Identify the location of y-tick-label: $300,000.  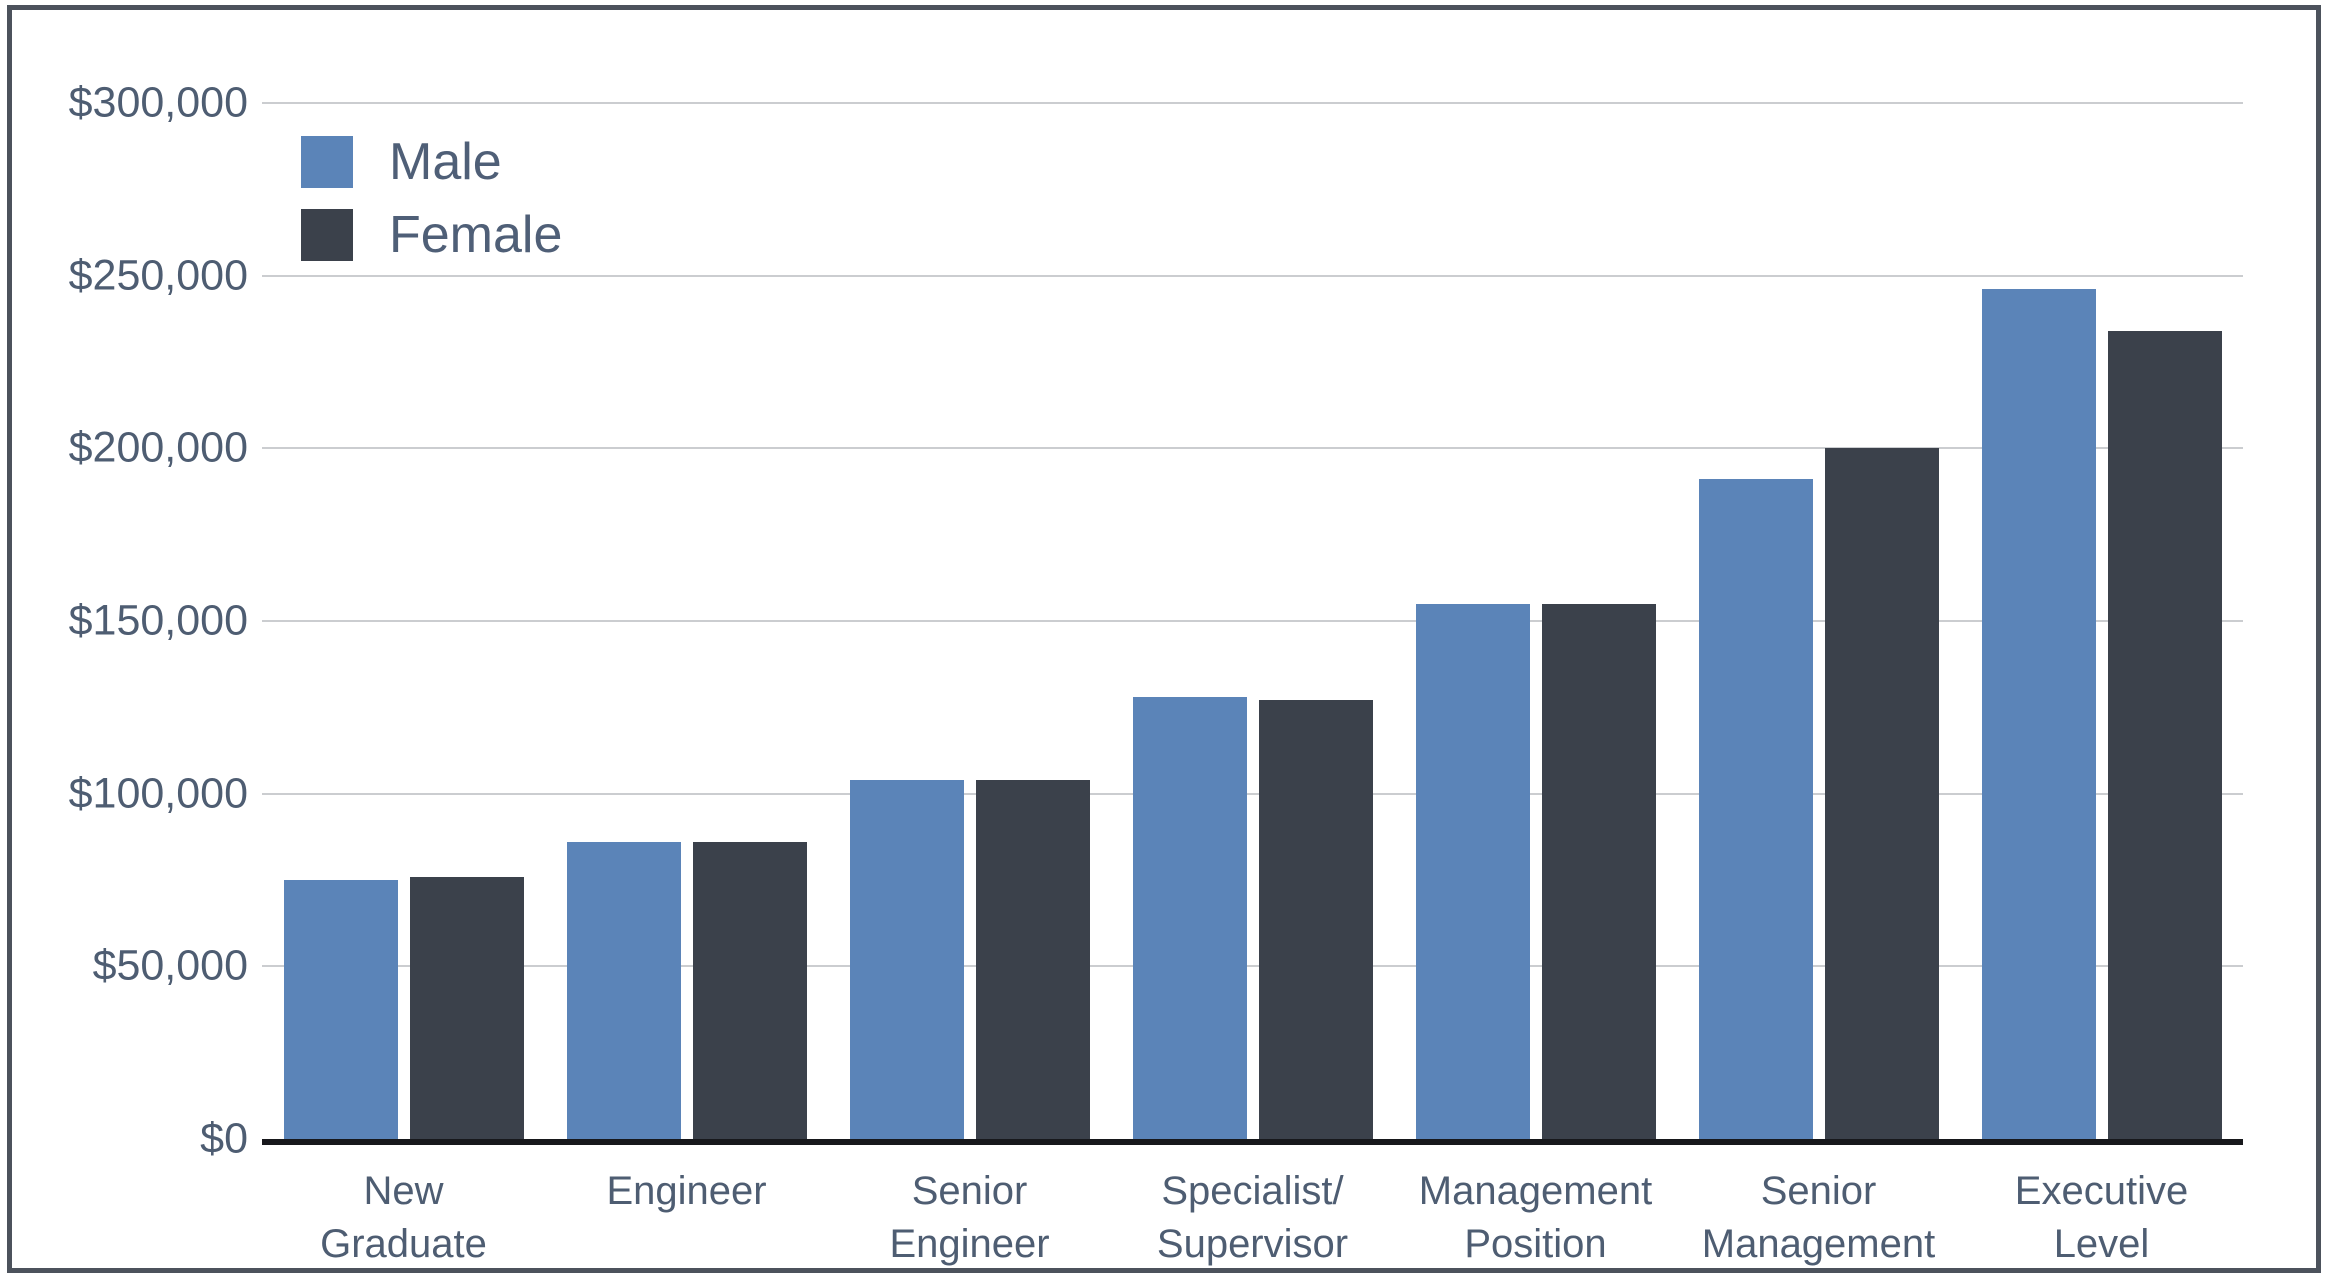
(158, 102).